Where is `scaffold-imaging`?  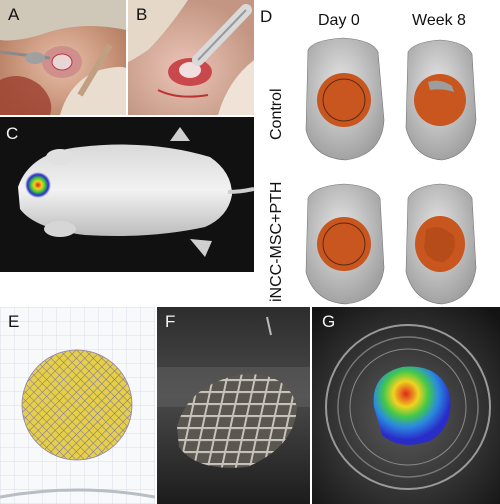
scaffold-imaging is located at coordinates (406, 405).